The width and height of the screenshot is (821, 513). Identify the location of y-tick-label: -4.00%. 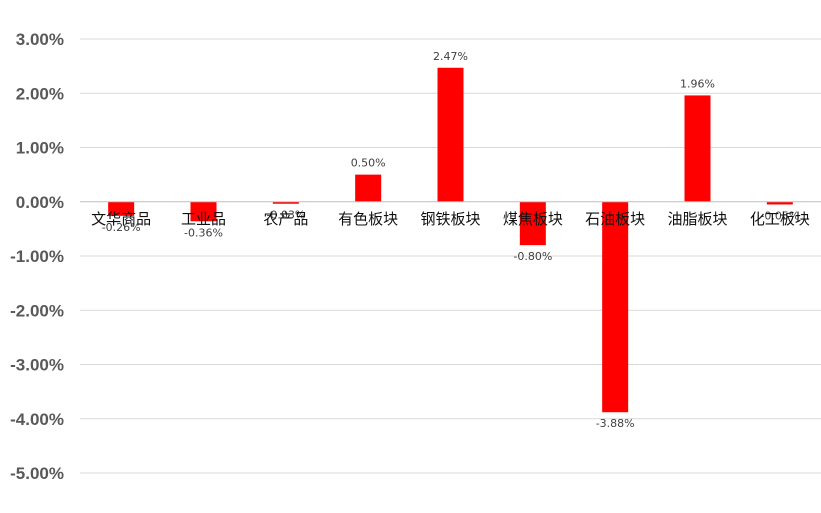
(37, 419).